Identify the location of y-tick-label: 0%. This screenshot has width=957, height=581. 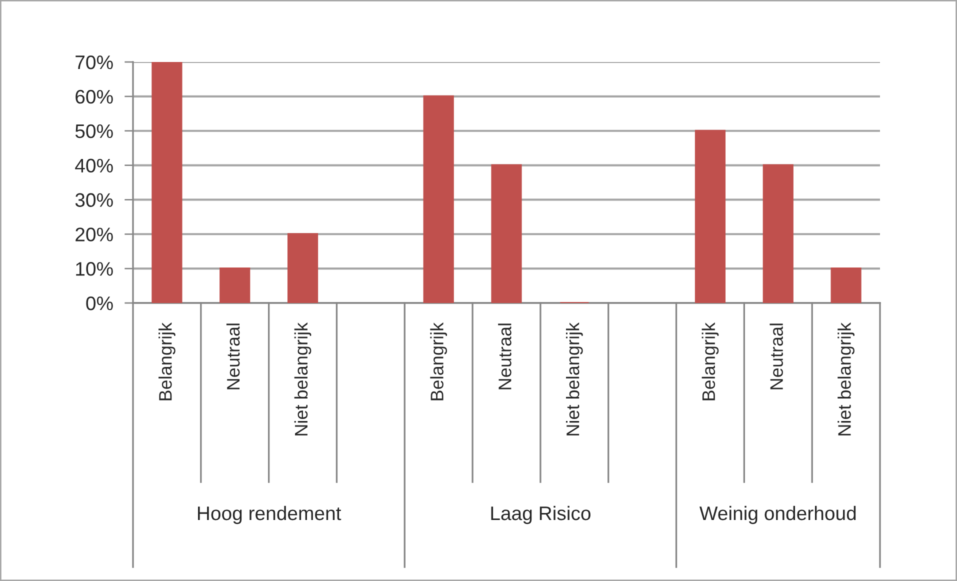
(99, 303).